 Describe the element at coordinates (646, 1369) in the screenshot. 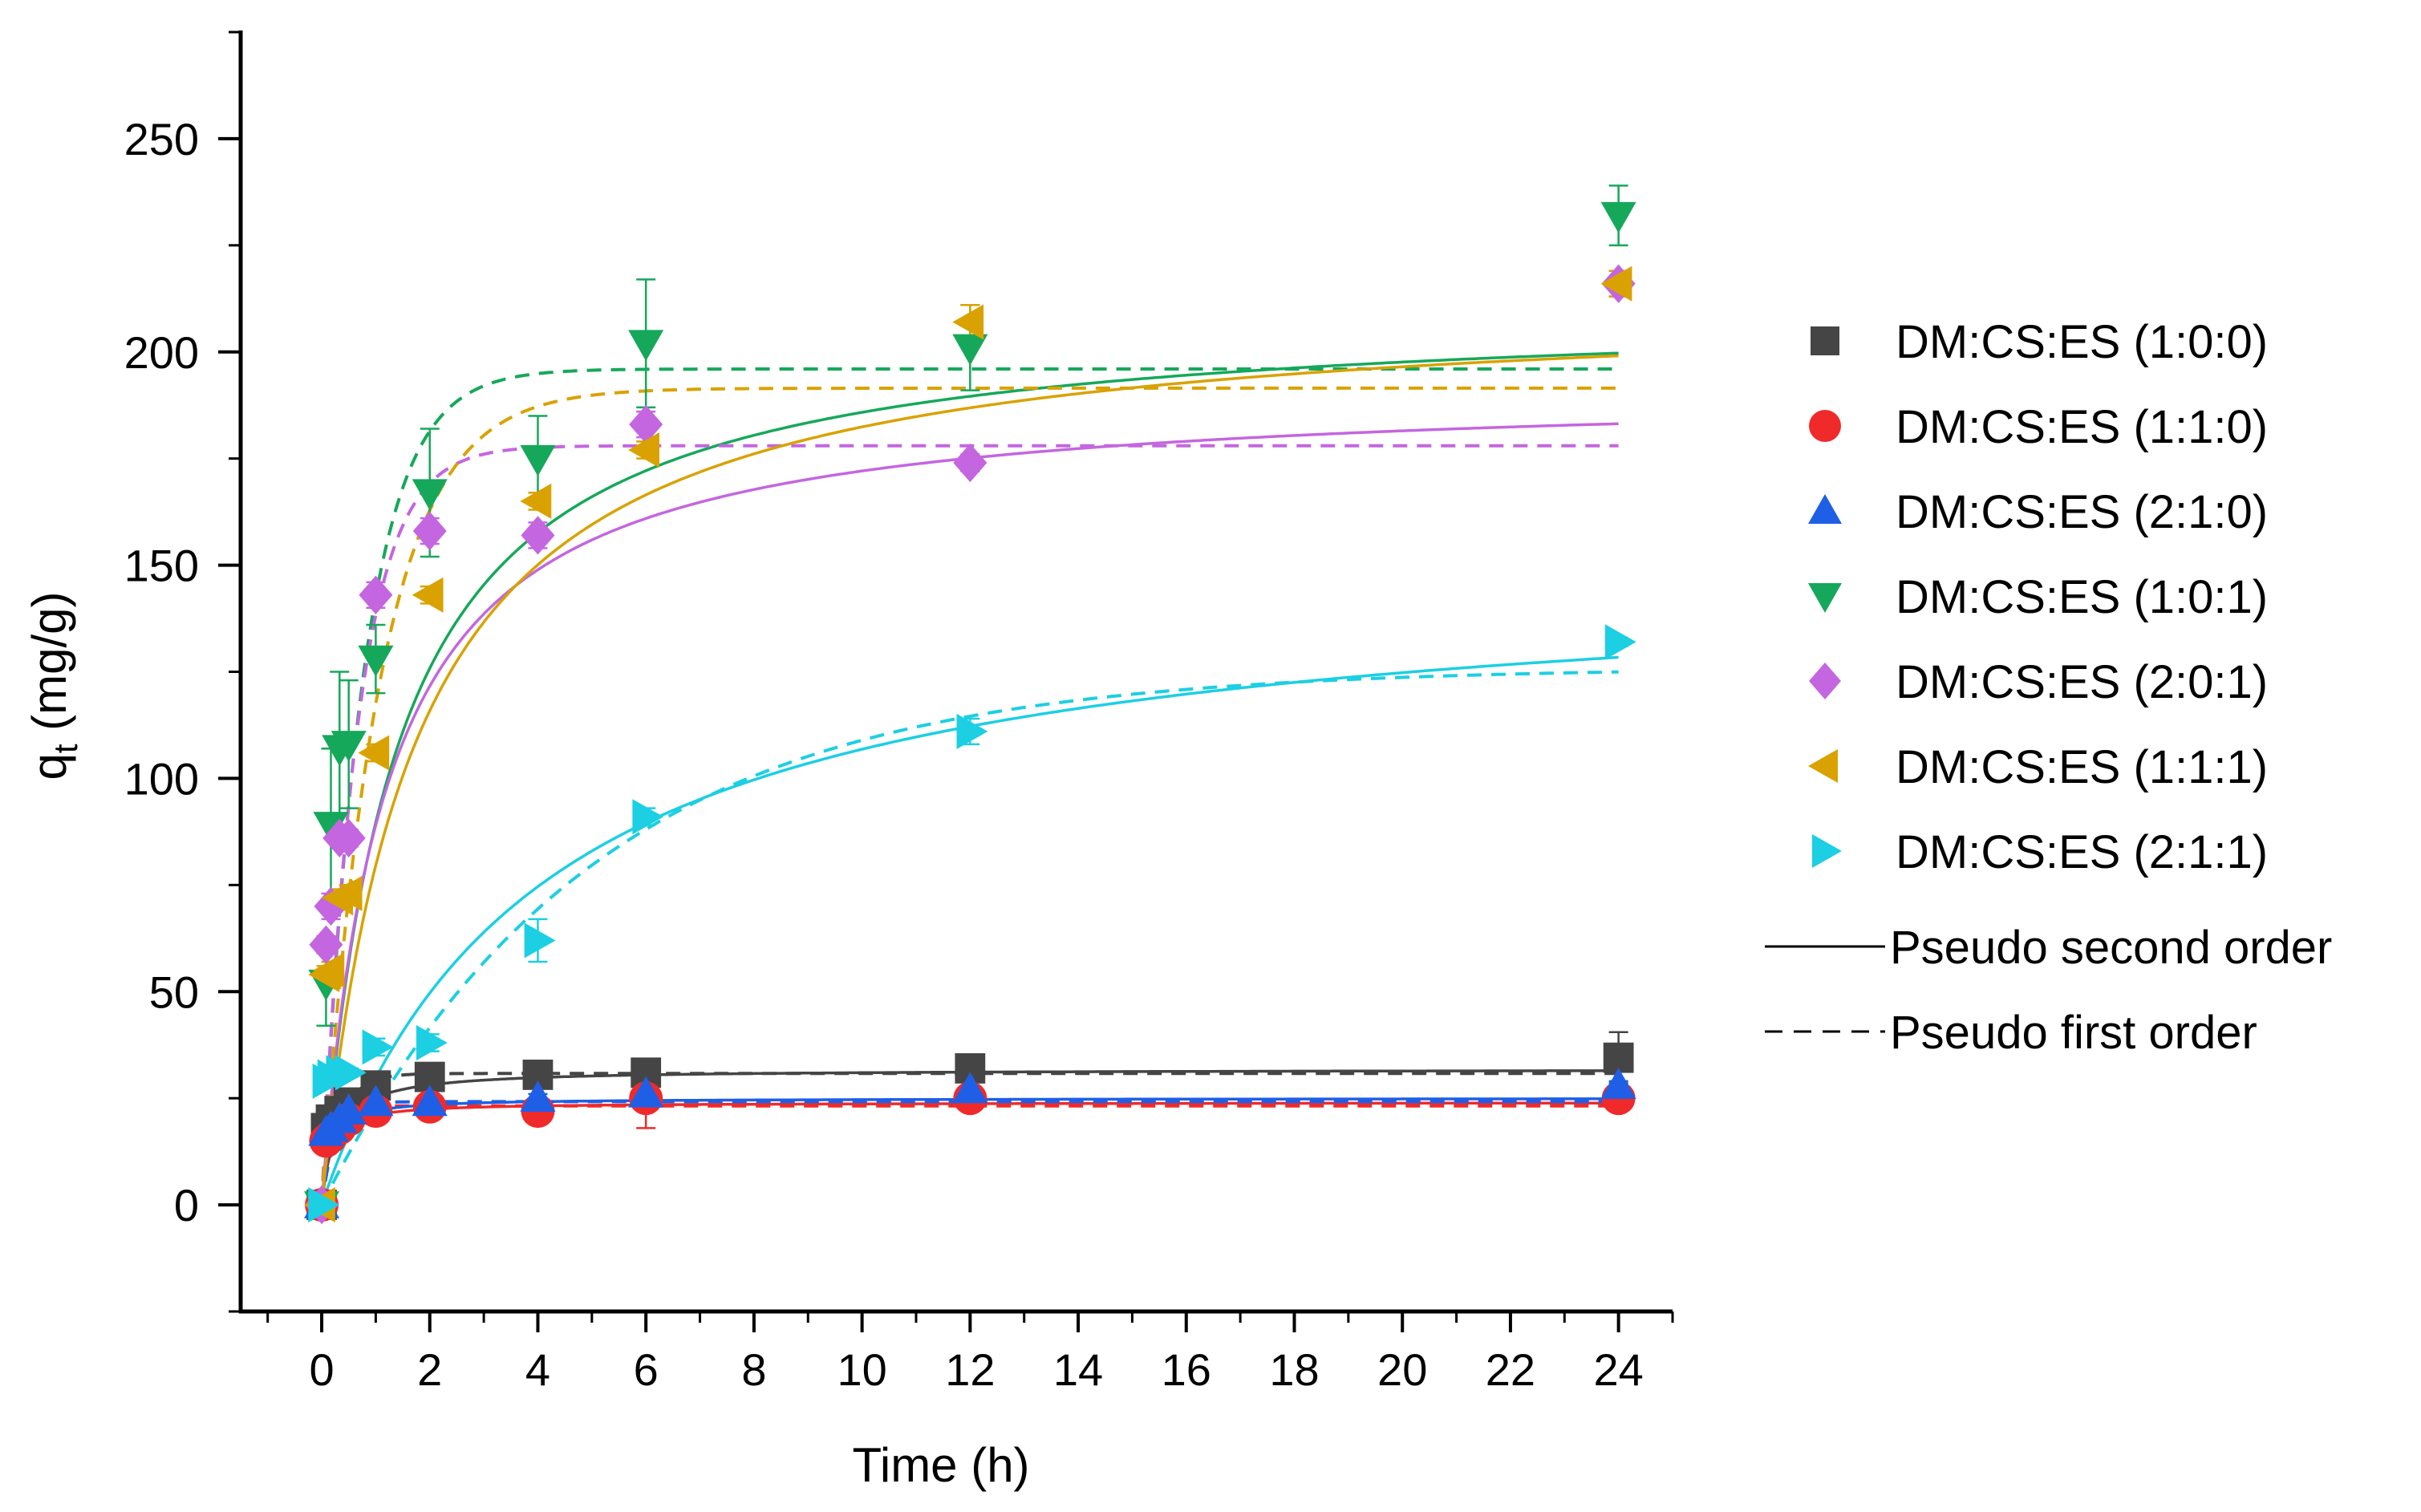

I see `x-tick-label: 6` at that location.